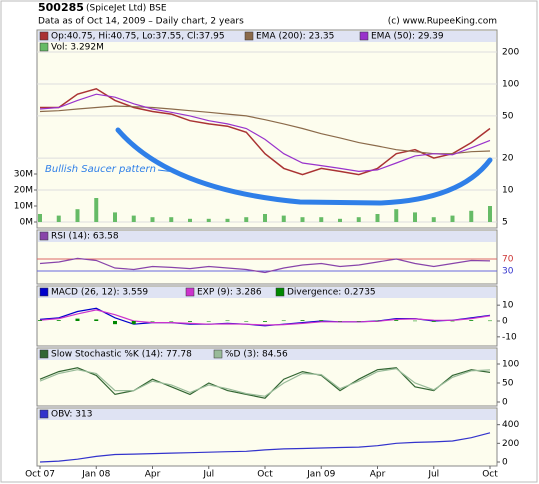 This screenshot has height=484, width=539. Describe the element at coordinates (509, 337) in the screenshot. I see `y-tick-label: -10` at that location.